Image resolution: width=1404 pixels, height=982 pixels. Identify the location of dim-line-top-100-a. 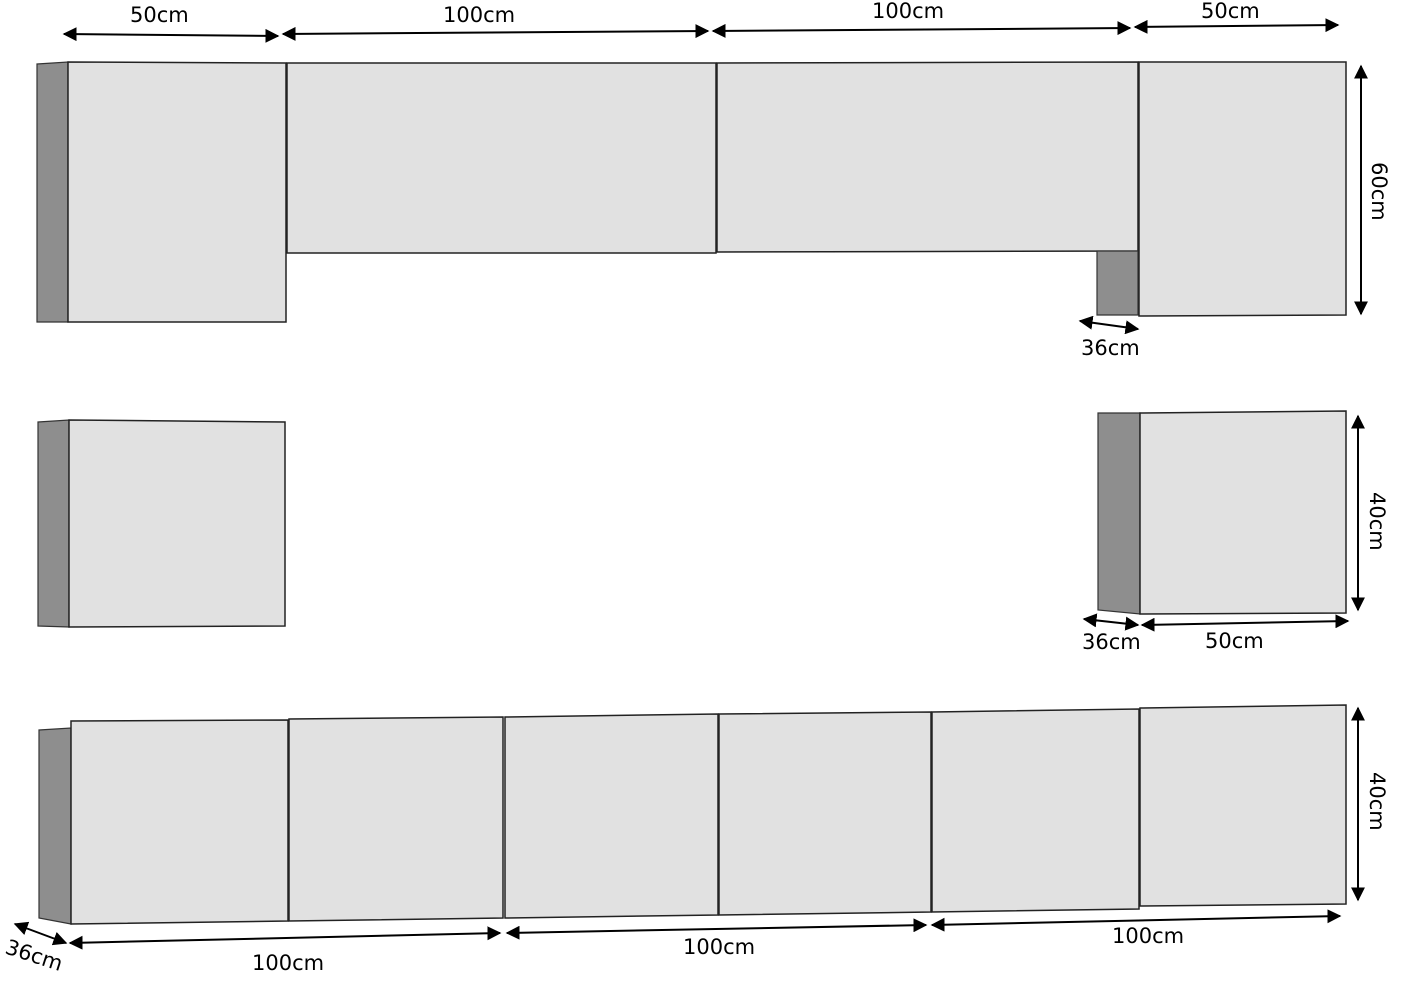
(495, 32).